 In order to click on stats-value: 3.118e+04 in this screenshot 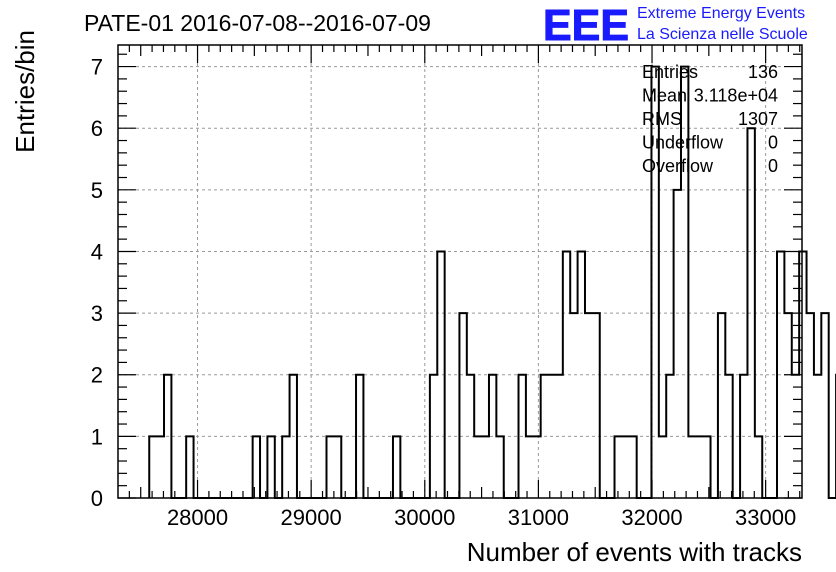, I will do `click(736, 96)`.